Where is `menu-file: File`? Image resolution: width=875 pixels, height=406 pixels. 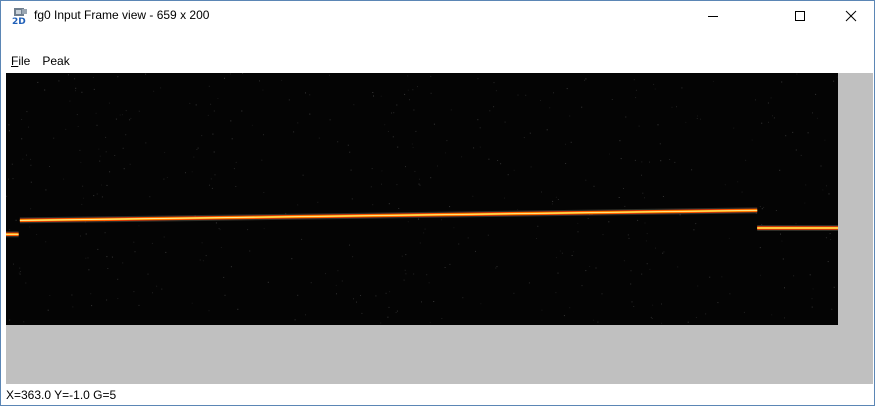
menu-file: File is located at coordinates (18, 61).